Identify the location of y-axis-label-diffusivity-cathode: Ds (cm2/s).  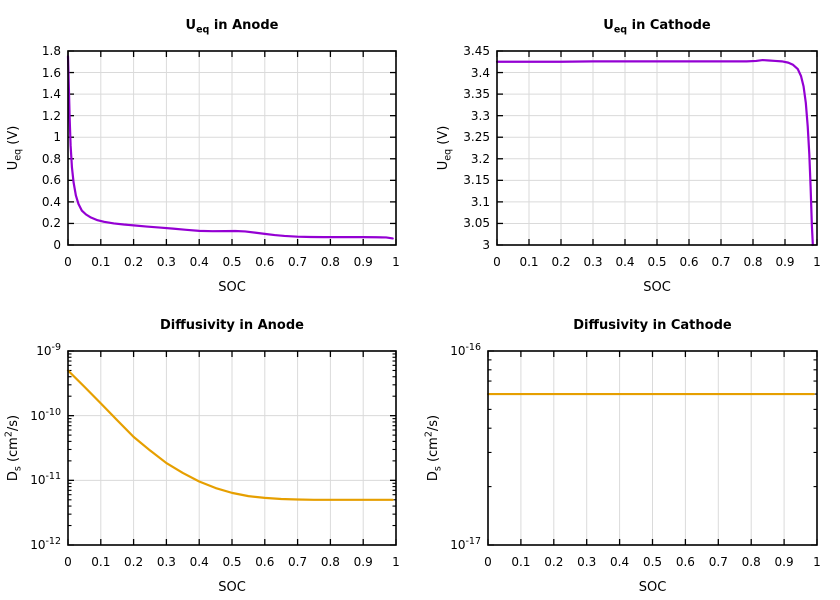
(433, 448).